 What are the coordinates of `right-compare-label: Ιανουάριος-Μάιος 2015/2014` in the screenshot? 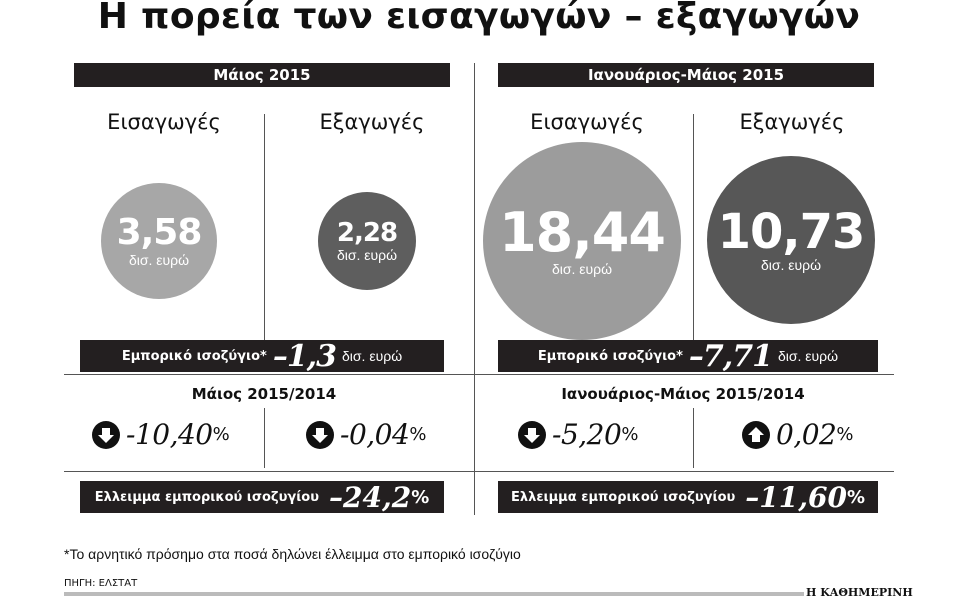 It's located at (683, 394).